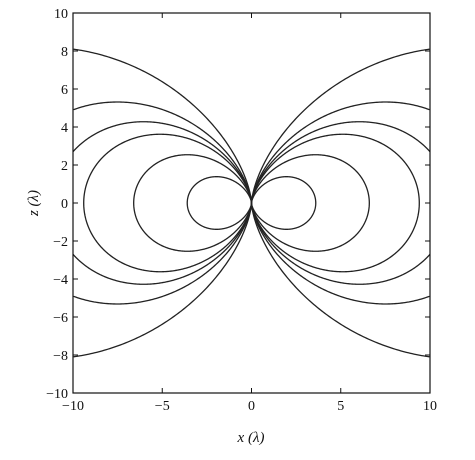  What do you see at coordinates (64, 52) in the screenshot?
I see `y-tick-label: 8` at bounding box center [64, 52].